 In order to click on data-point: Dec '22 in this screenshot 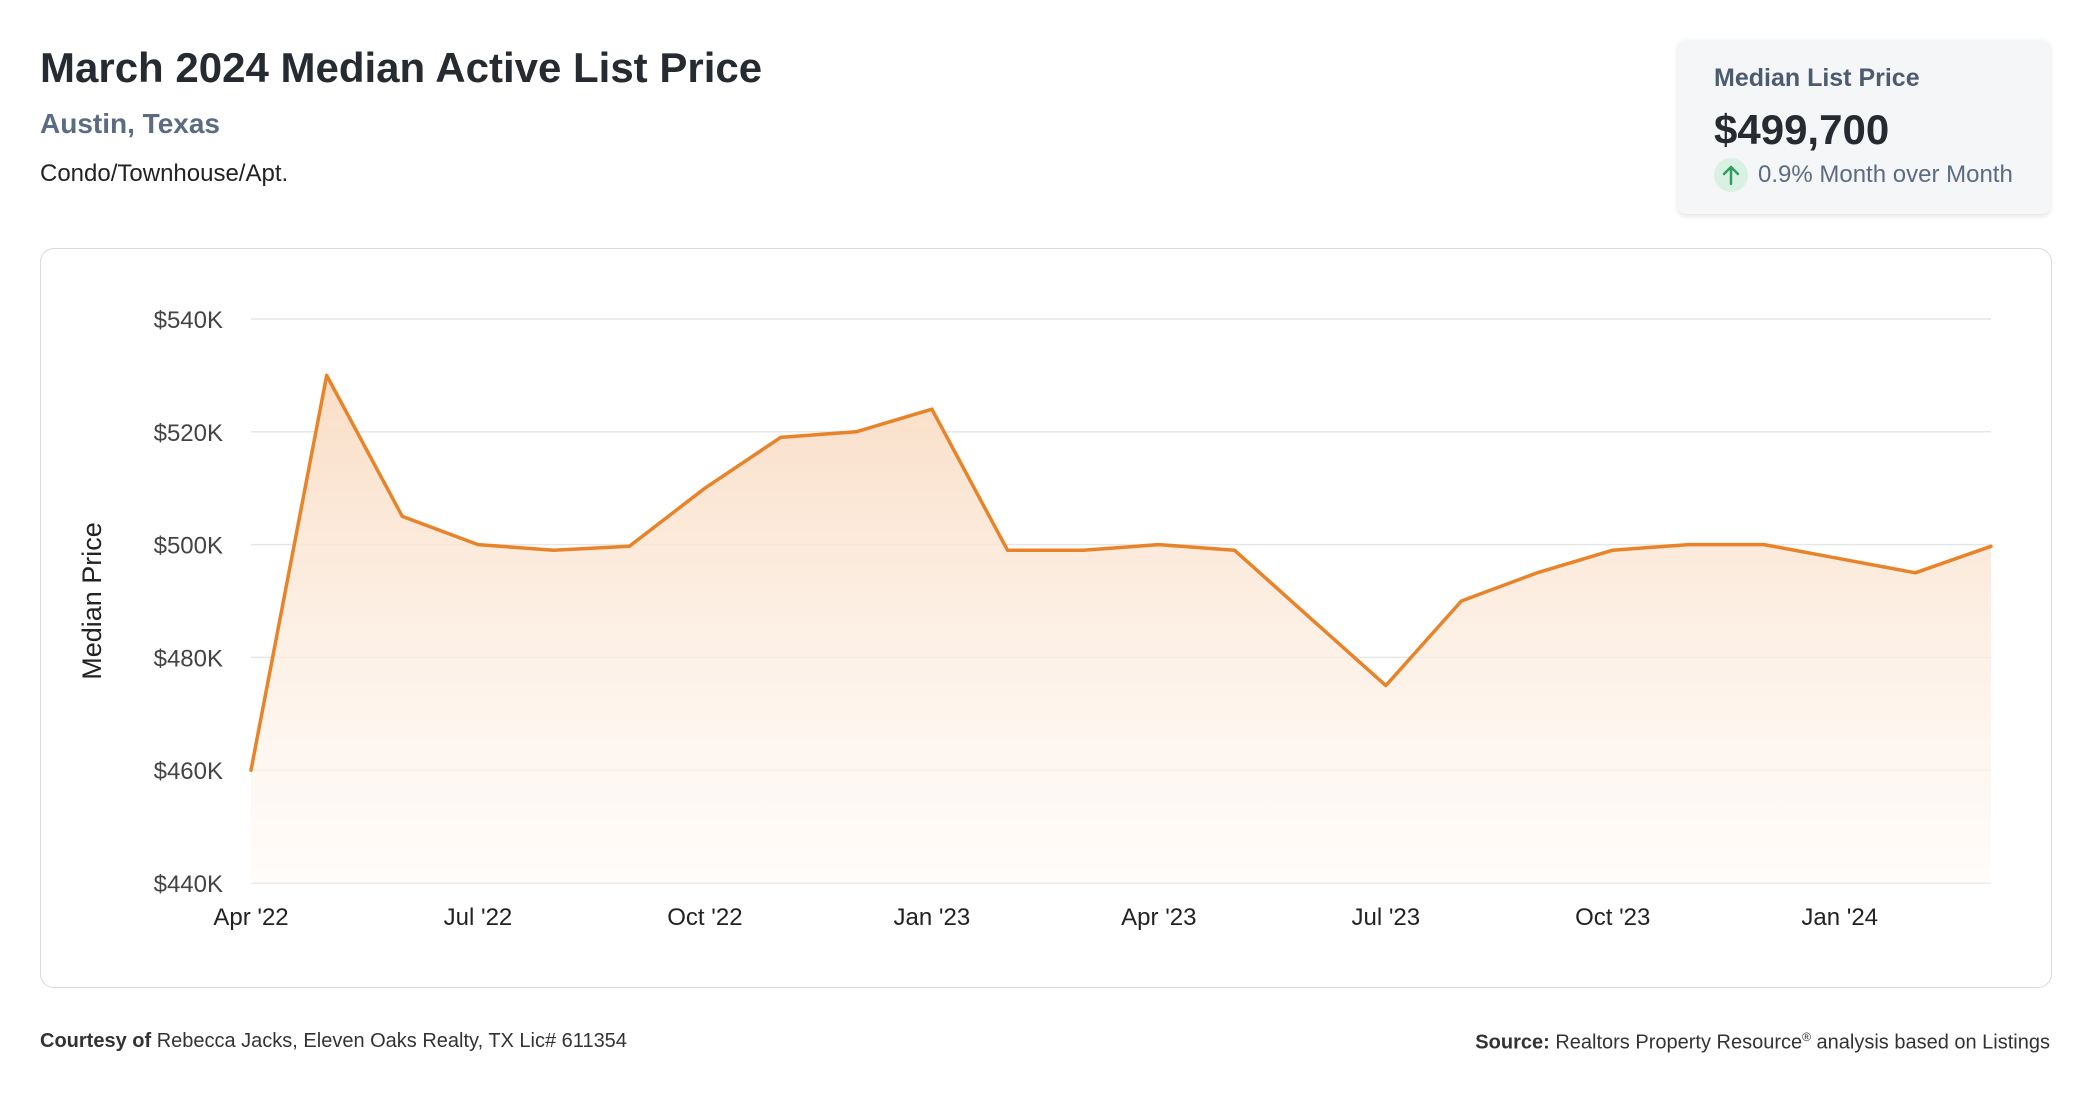, I will do `click(856, 432)`.